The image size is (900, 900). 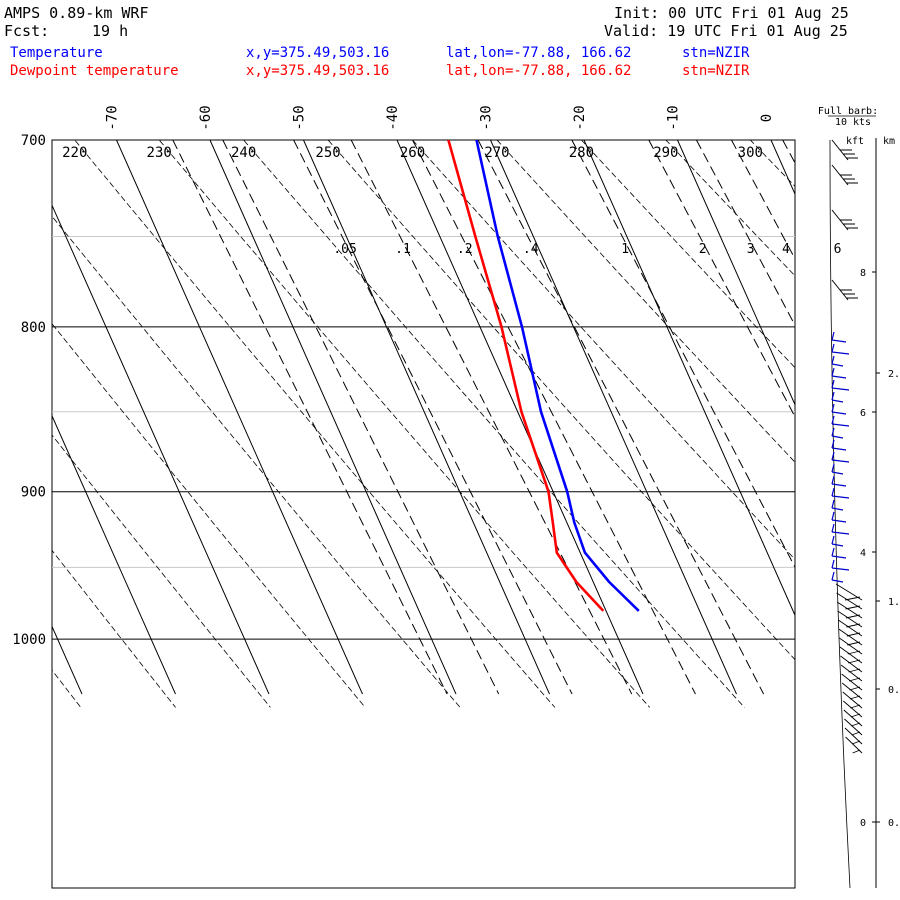 I want to click on mixing-ratio-label: 1, so click(x=625, y=249).